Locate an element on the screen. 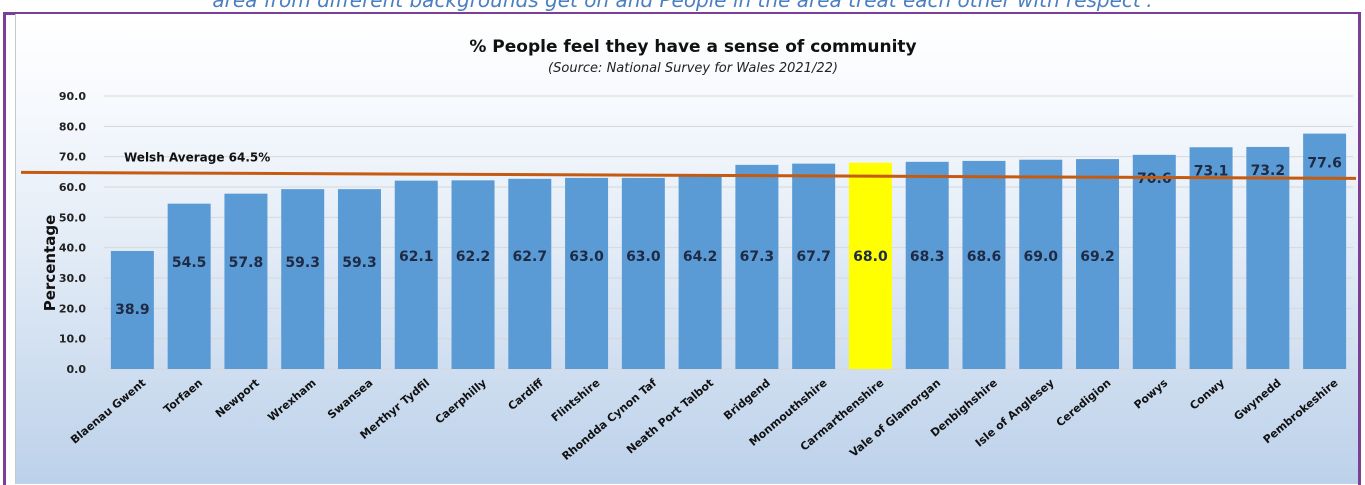  bar-value-label: 73.1 is located at coordinates (1211, 171).